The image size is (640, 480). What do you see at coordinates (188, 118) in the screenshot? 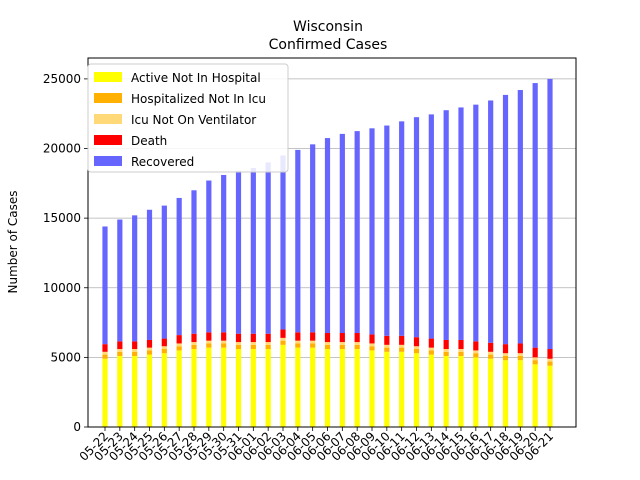
I see `legend-box` at bounding box center [188, 118].